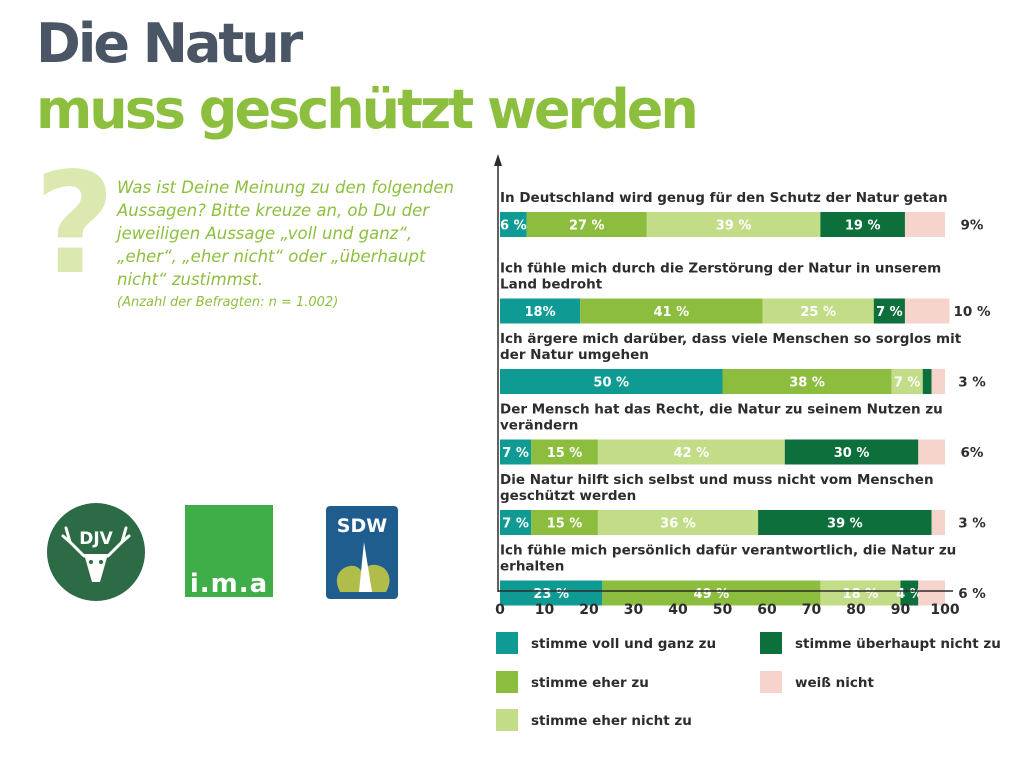 This screenshot has height=768, width=1024. What do you see at coordinates (835, 683) in the screenshot?
I see `legend-label: weiß nicht` at bounding box center [835, 683].